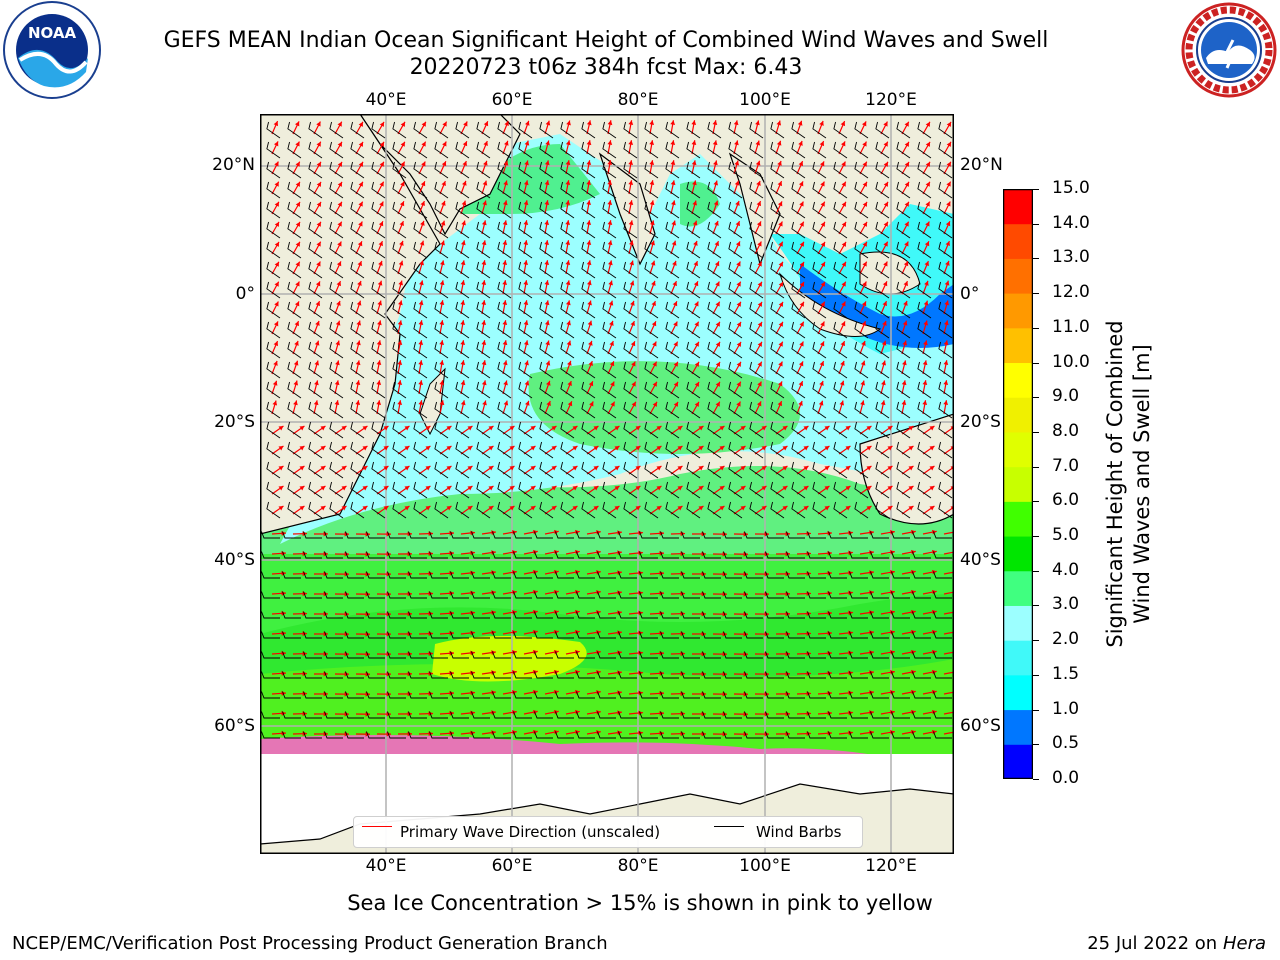  Describe the element at coordinates (980, 726) in the screenshot. I see `lat-tick-right-60s: 60°S` at that location.